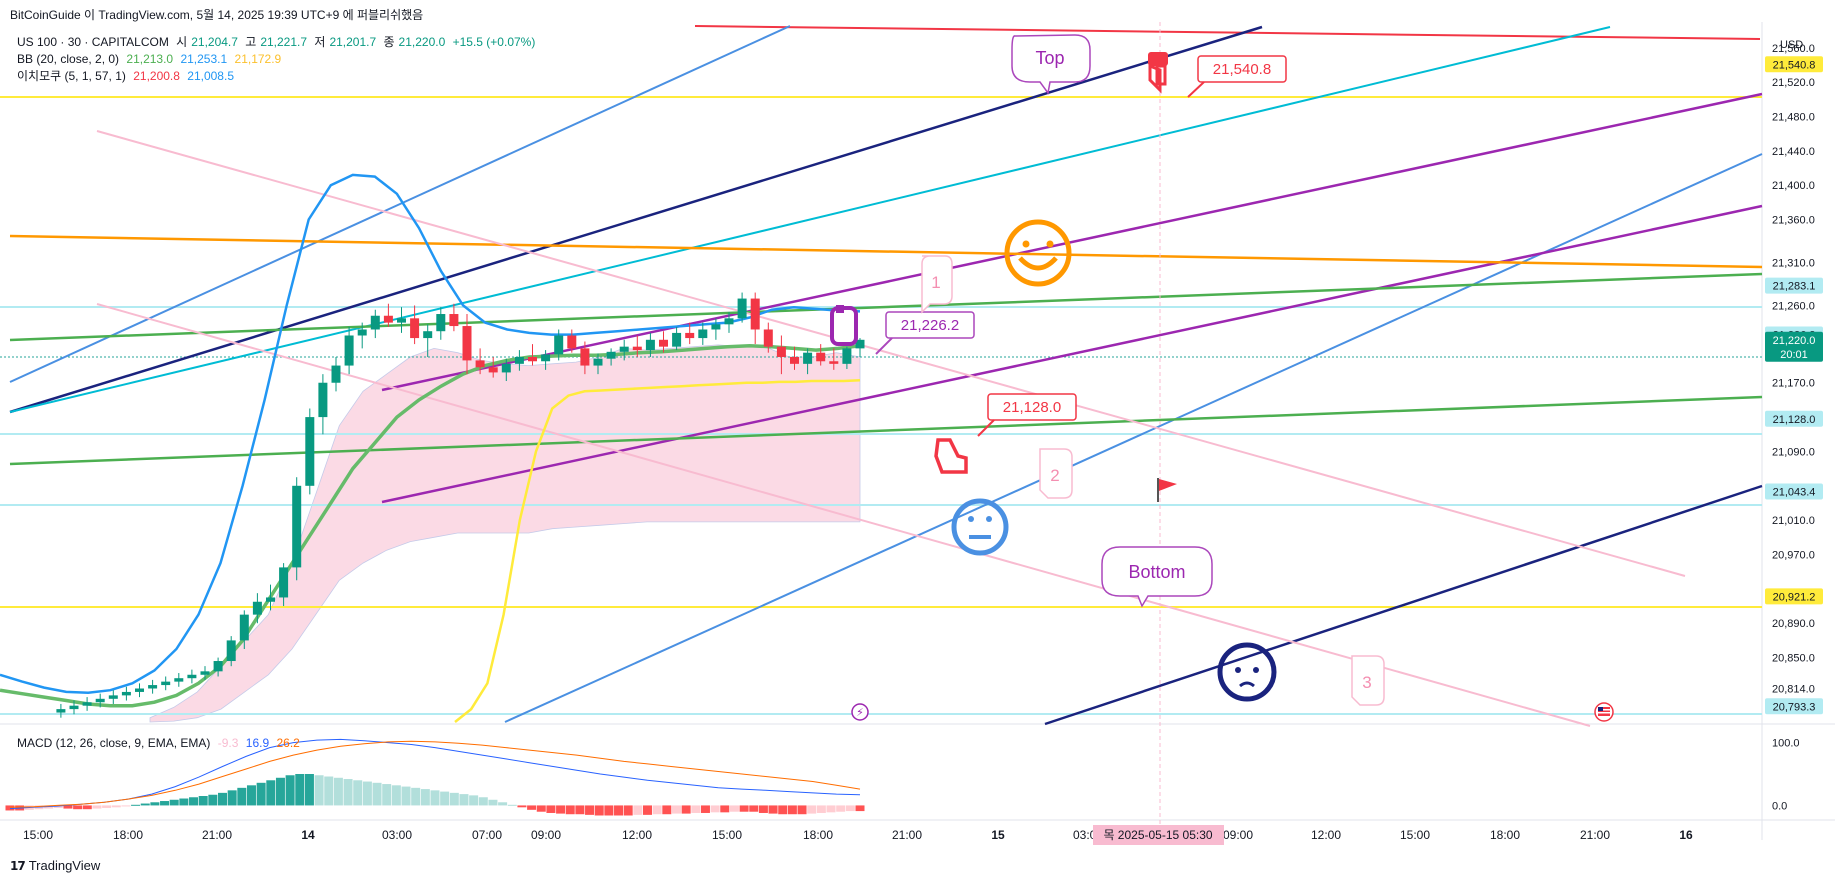 The width and height of the screenshot is (1835, 884). Describe the element at coordinates (1794, 287) in the screenshot. I see `price-badge-text: 21,283.1` at that location.